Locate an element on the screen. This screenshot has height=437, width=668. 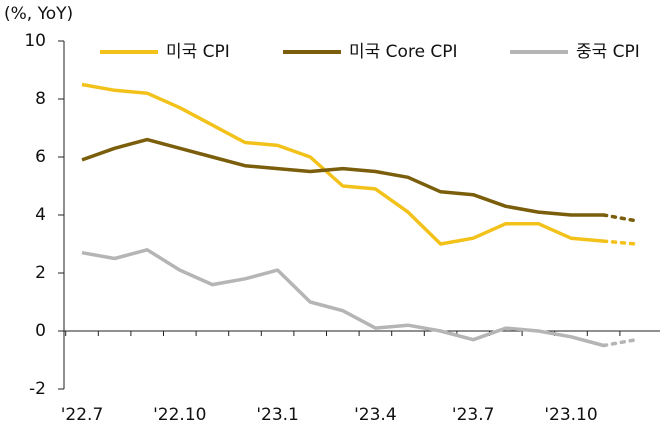
x-tick-label: '23.1 is located at coordinates (277, 415).